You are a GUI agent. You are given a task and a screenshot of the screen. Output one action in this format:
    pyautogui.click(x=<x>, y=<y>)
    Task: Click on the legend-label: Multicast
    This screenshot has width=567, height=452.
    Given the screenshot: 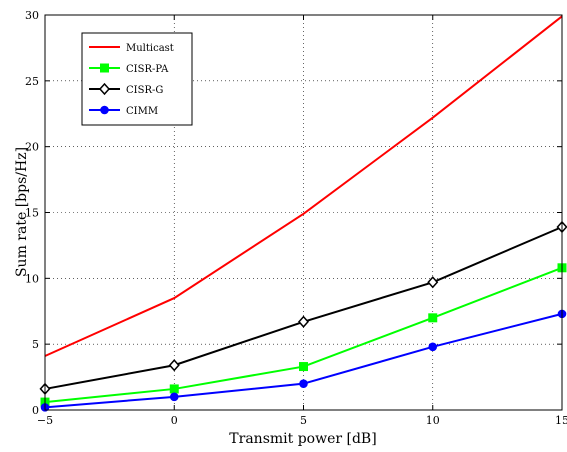 What is the action you would take?
    pyautogui.click(x=150, y=48)
    